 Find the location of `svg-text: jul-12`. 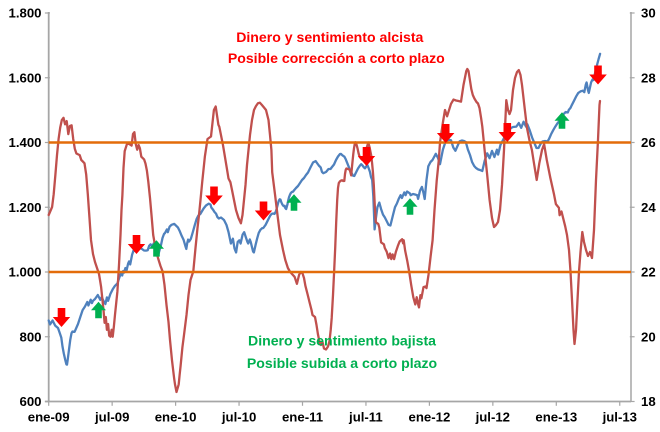

svg-text: jul-12 is located at coordinates (492, 417).